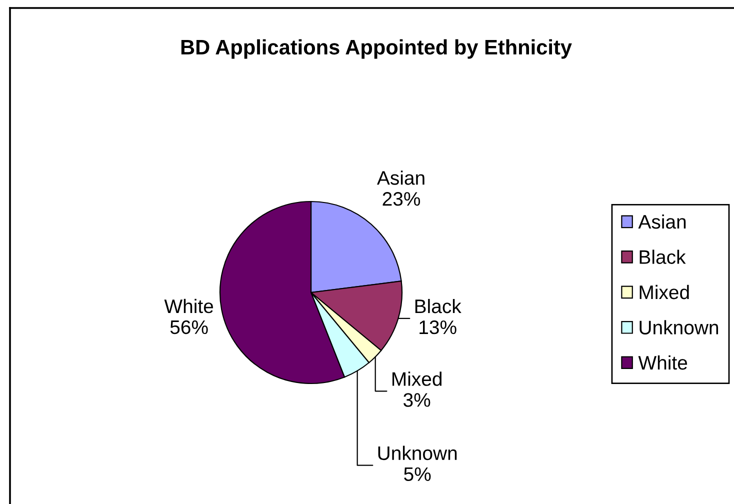 This screenshot has width=734, height=504. What do you see at coordinates (401, 199) in the screenshot?
I see `data-label: 23%` at bounding box center [401, 199].